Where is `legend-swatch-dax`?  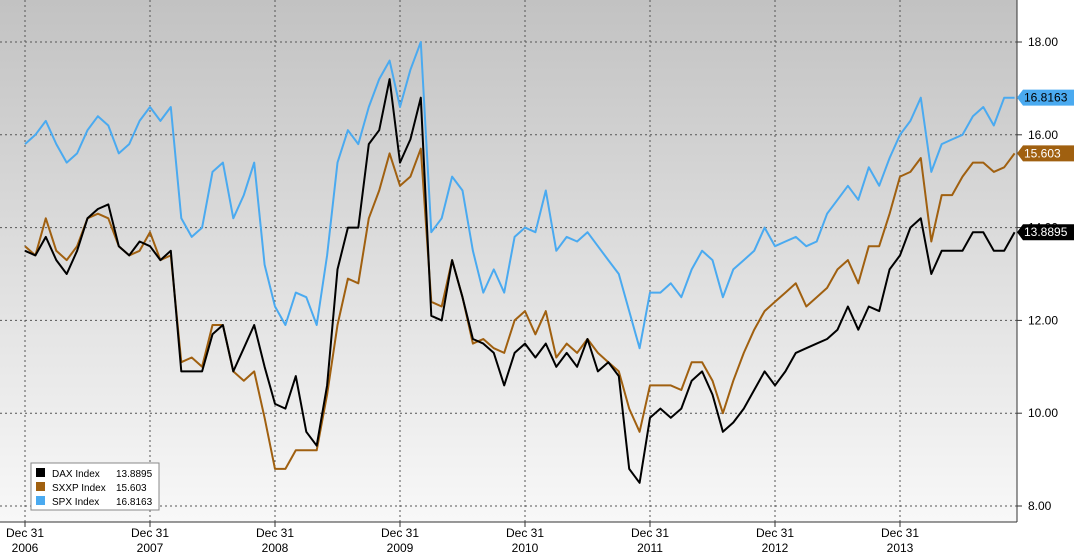
legend-swatch-dax is located at coordinates (40, 472).